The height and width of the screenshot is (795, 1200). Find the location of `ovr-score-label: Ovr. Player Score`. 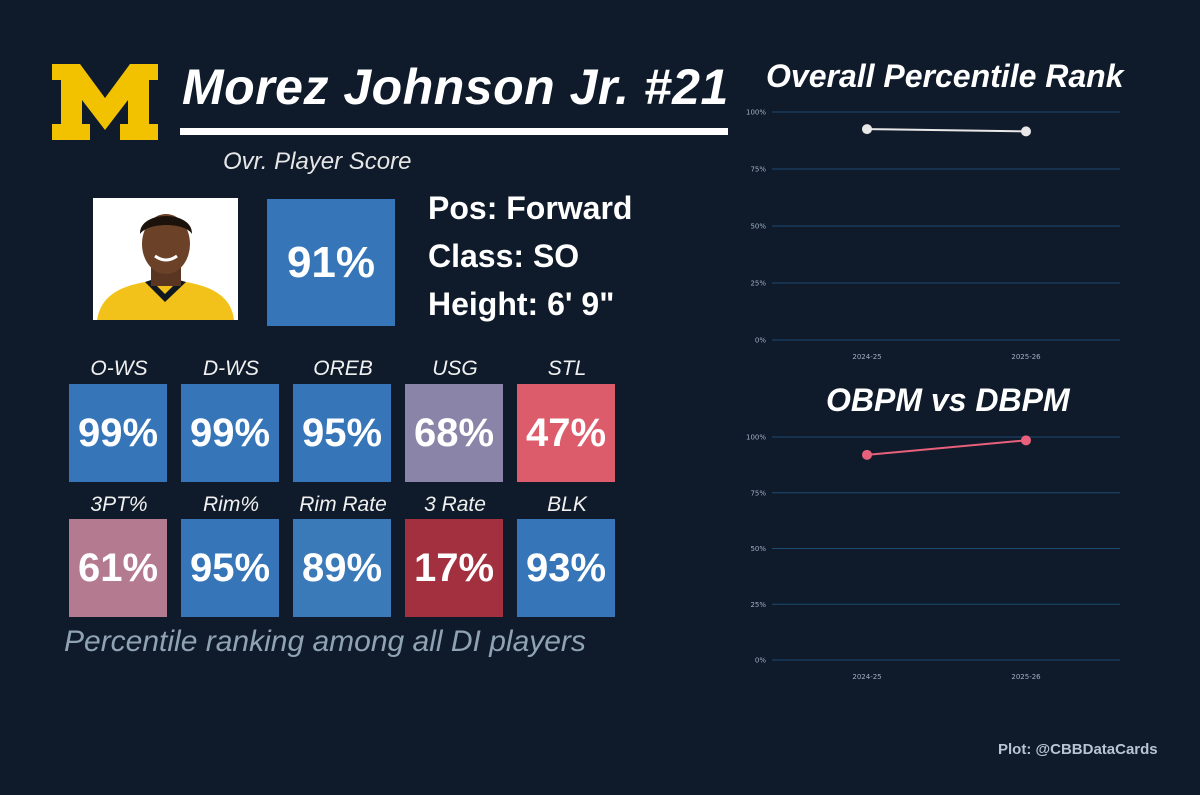

ovr-score-label: Ovr. Player Score is located at coordinates (317, 161).